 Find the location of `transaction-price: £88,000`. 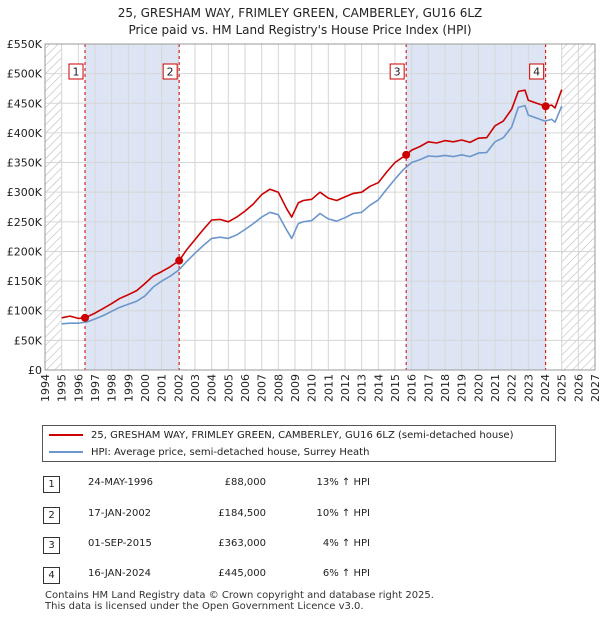

transaction-price: £88,000 is located at coordinates (245, 482).